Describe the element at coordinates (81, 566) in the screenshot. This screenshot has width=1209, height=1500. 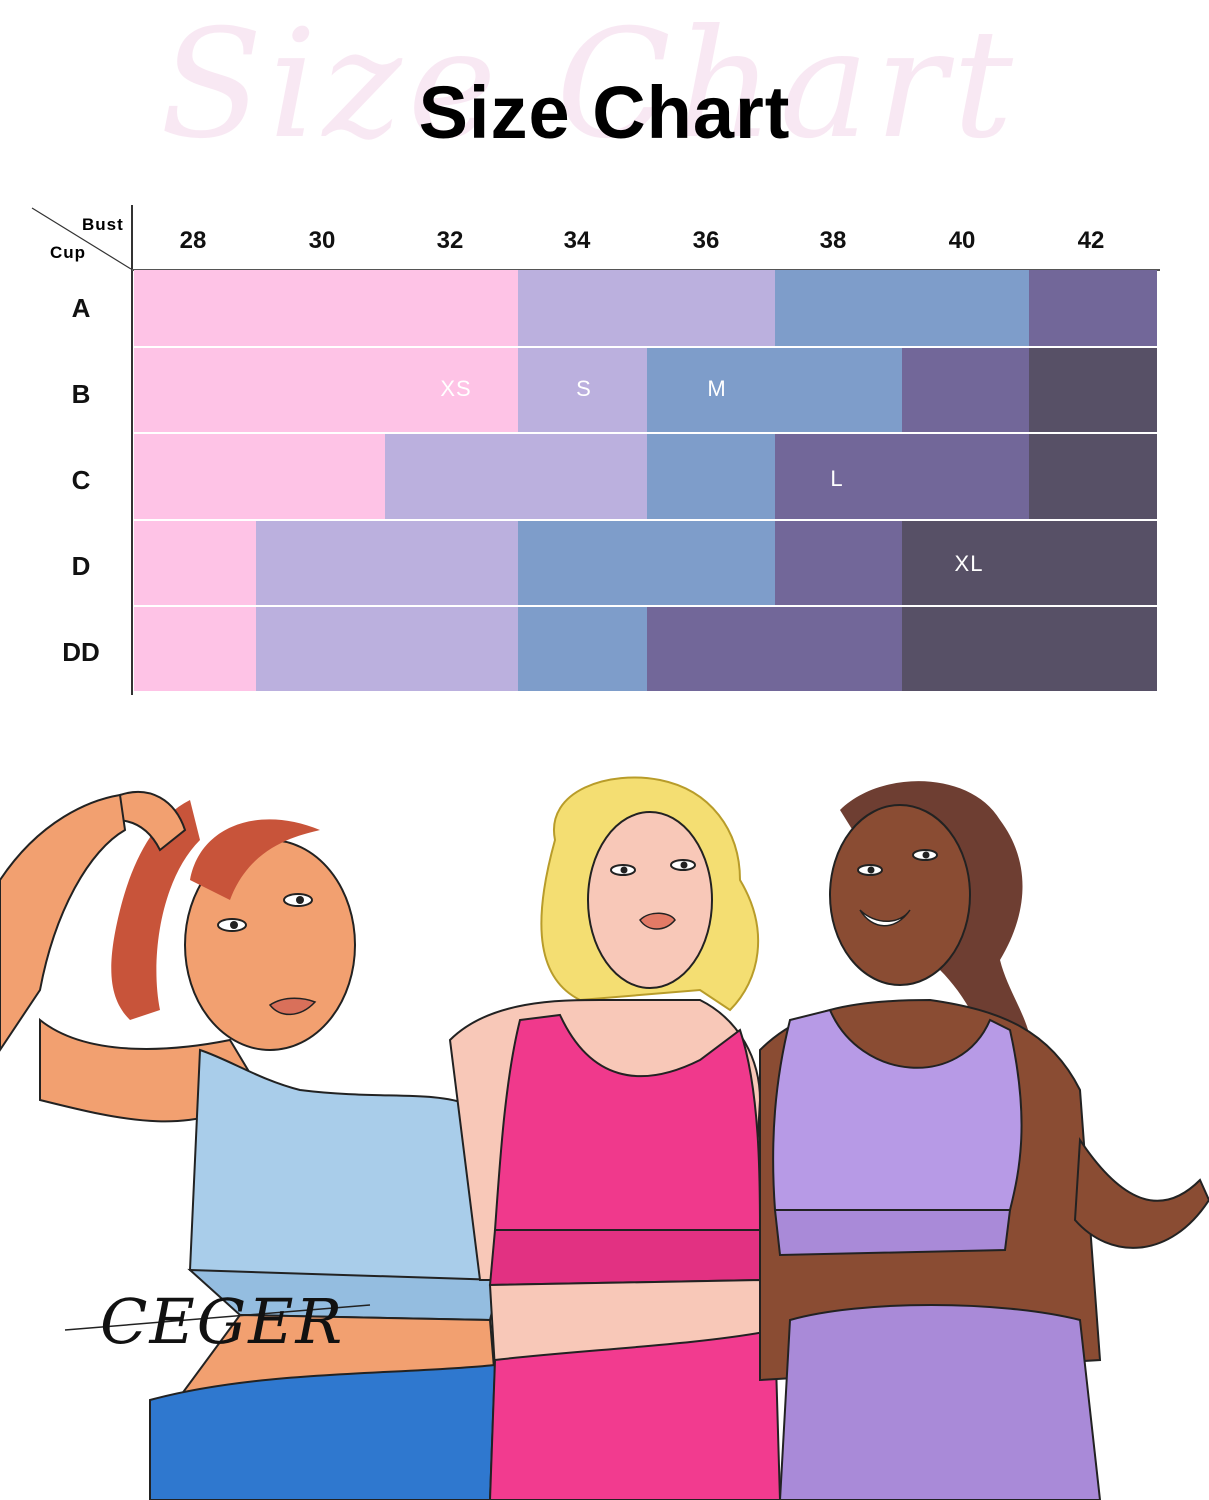
I see `cup-label-d: D` at that location.